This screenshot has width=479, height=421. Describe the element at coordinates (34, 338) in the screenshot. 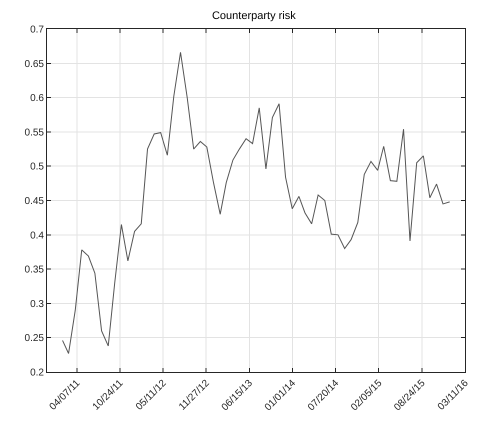

I see `y-tick-label: 0.25` at that location.